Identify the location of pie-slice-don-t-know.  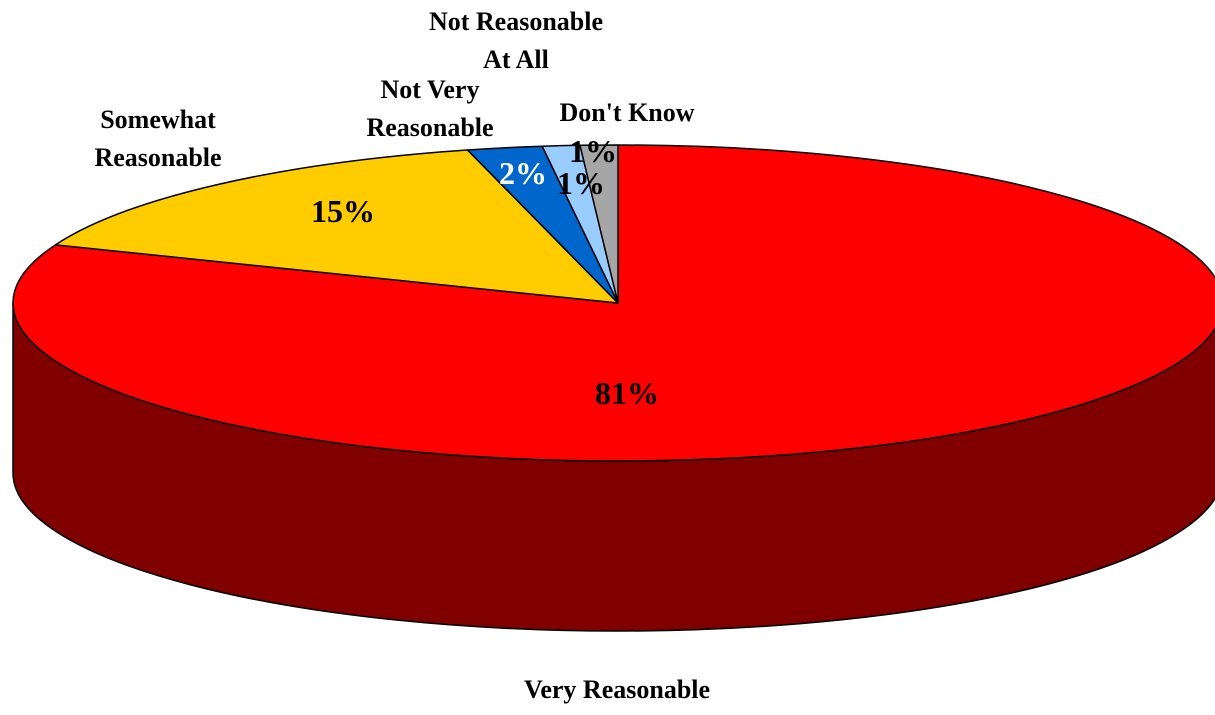
(599, 224).